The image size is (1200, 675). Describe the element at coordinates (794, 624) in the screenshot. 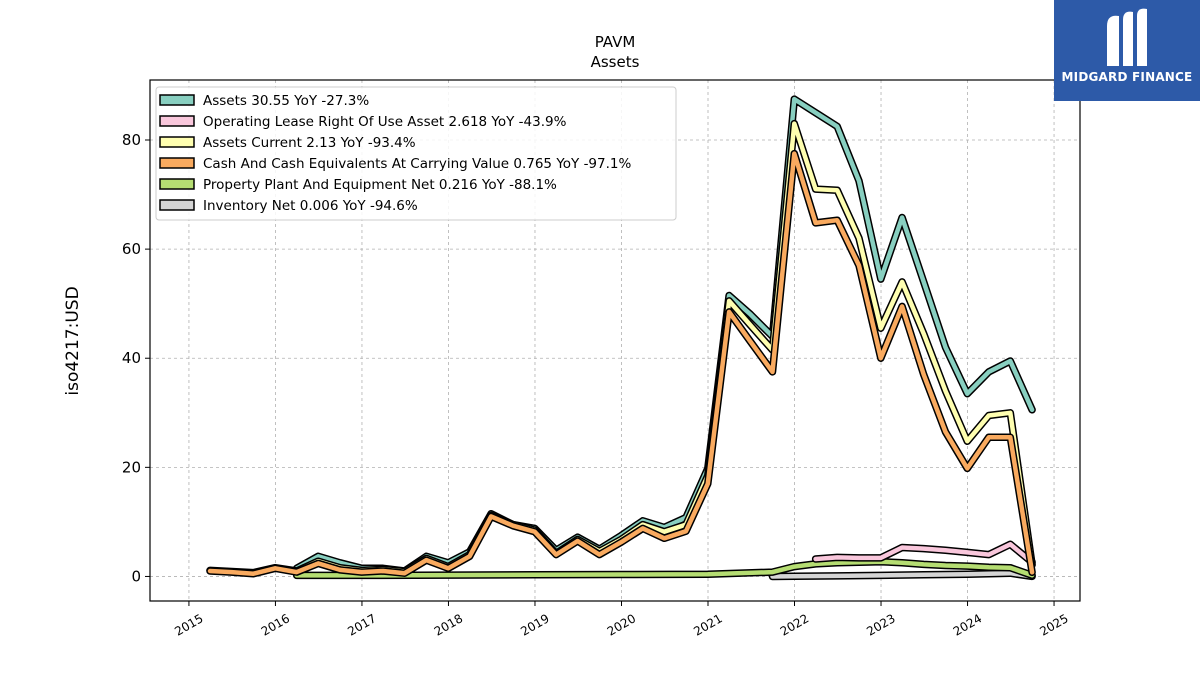

I see `x-tick-label: 2022` at that location.